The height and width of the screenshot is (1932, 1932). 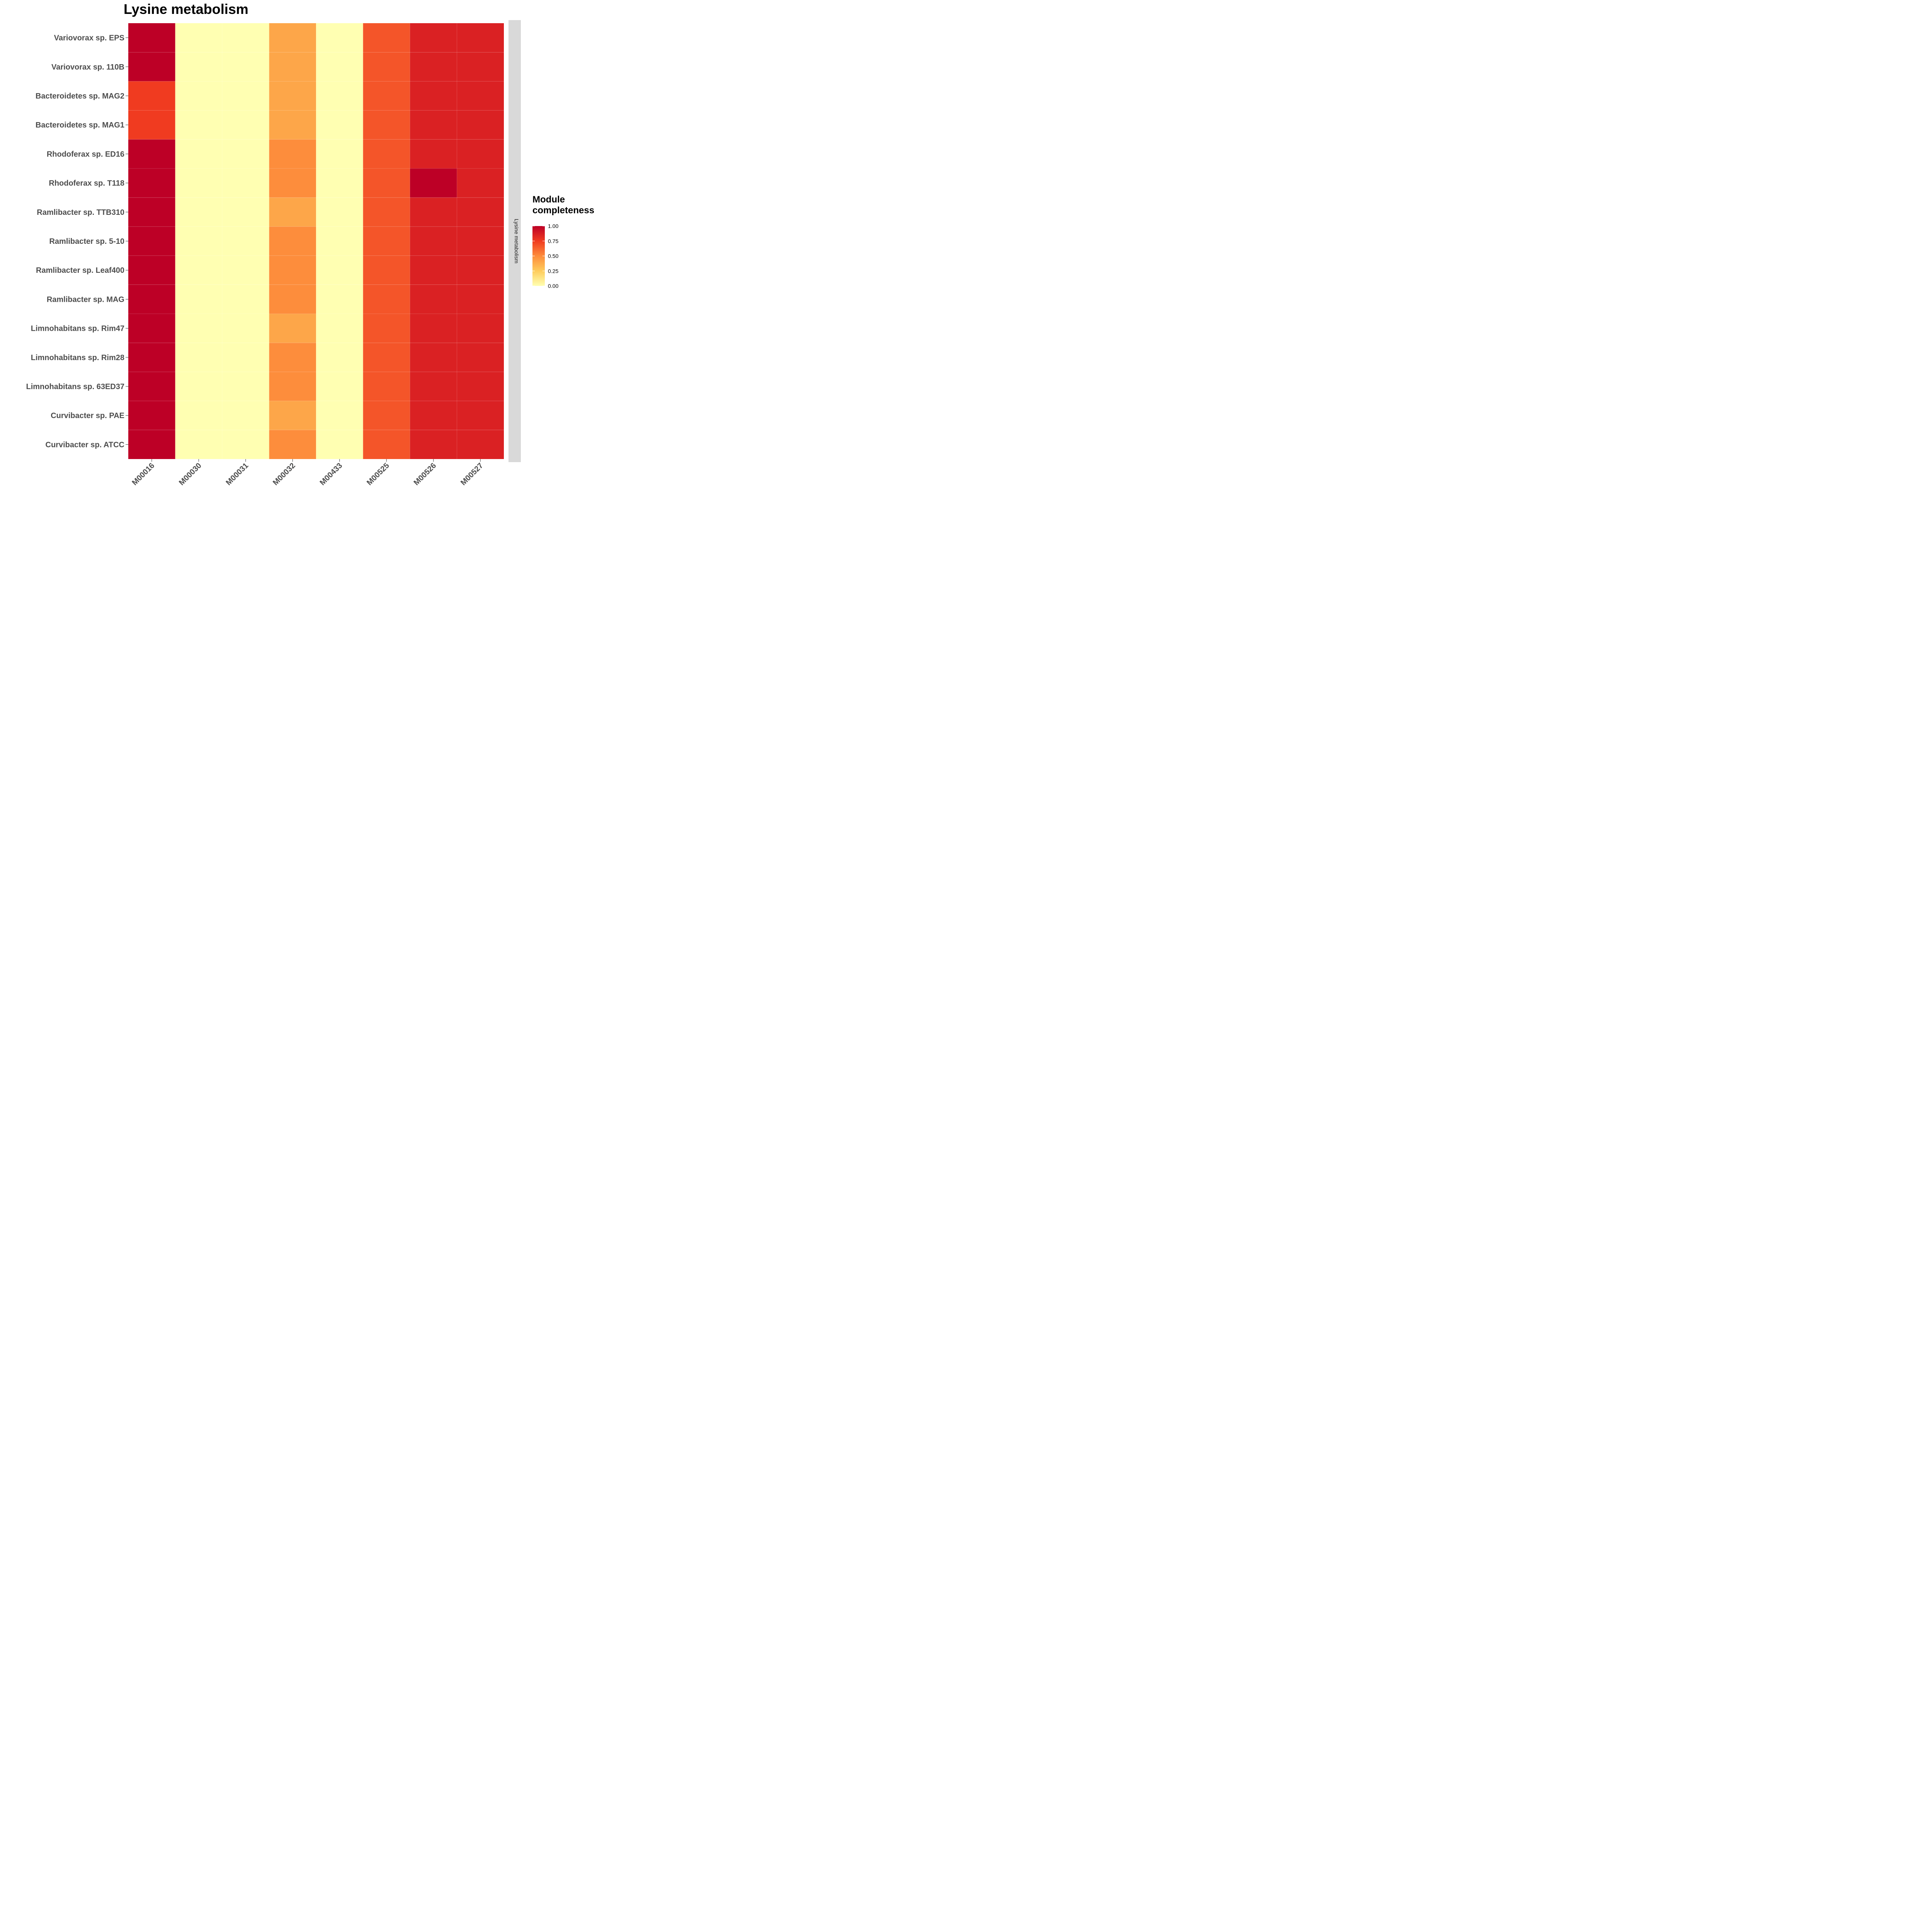 I want to click on y-tick-label: Limnohabitans sp. 63ED37, so click(x=75, y=387).